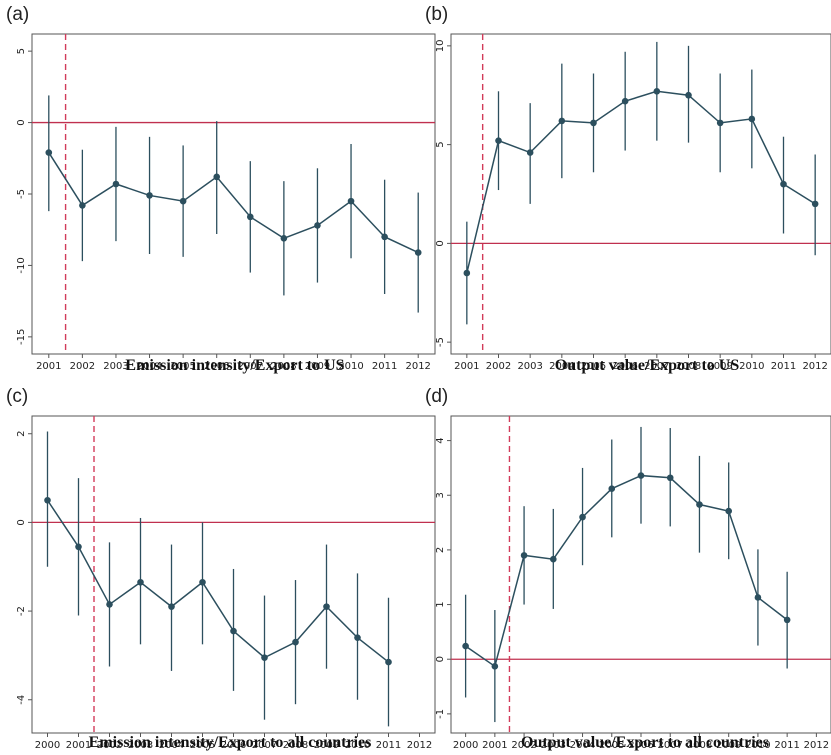 The image size is (831, 755). Describe the element at coordinates (18, 14) in the screenshot. I see `panel-label: (a)` at that location.